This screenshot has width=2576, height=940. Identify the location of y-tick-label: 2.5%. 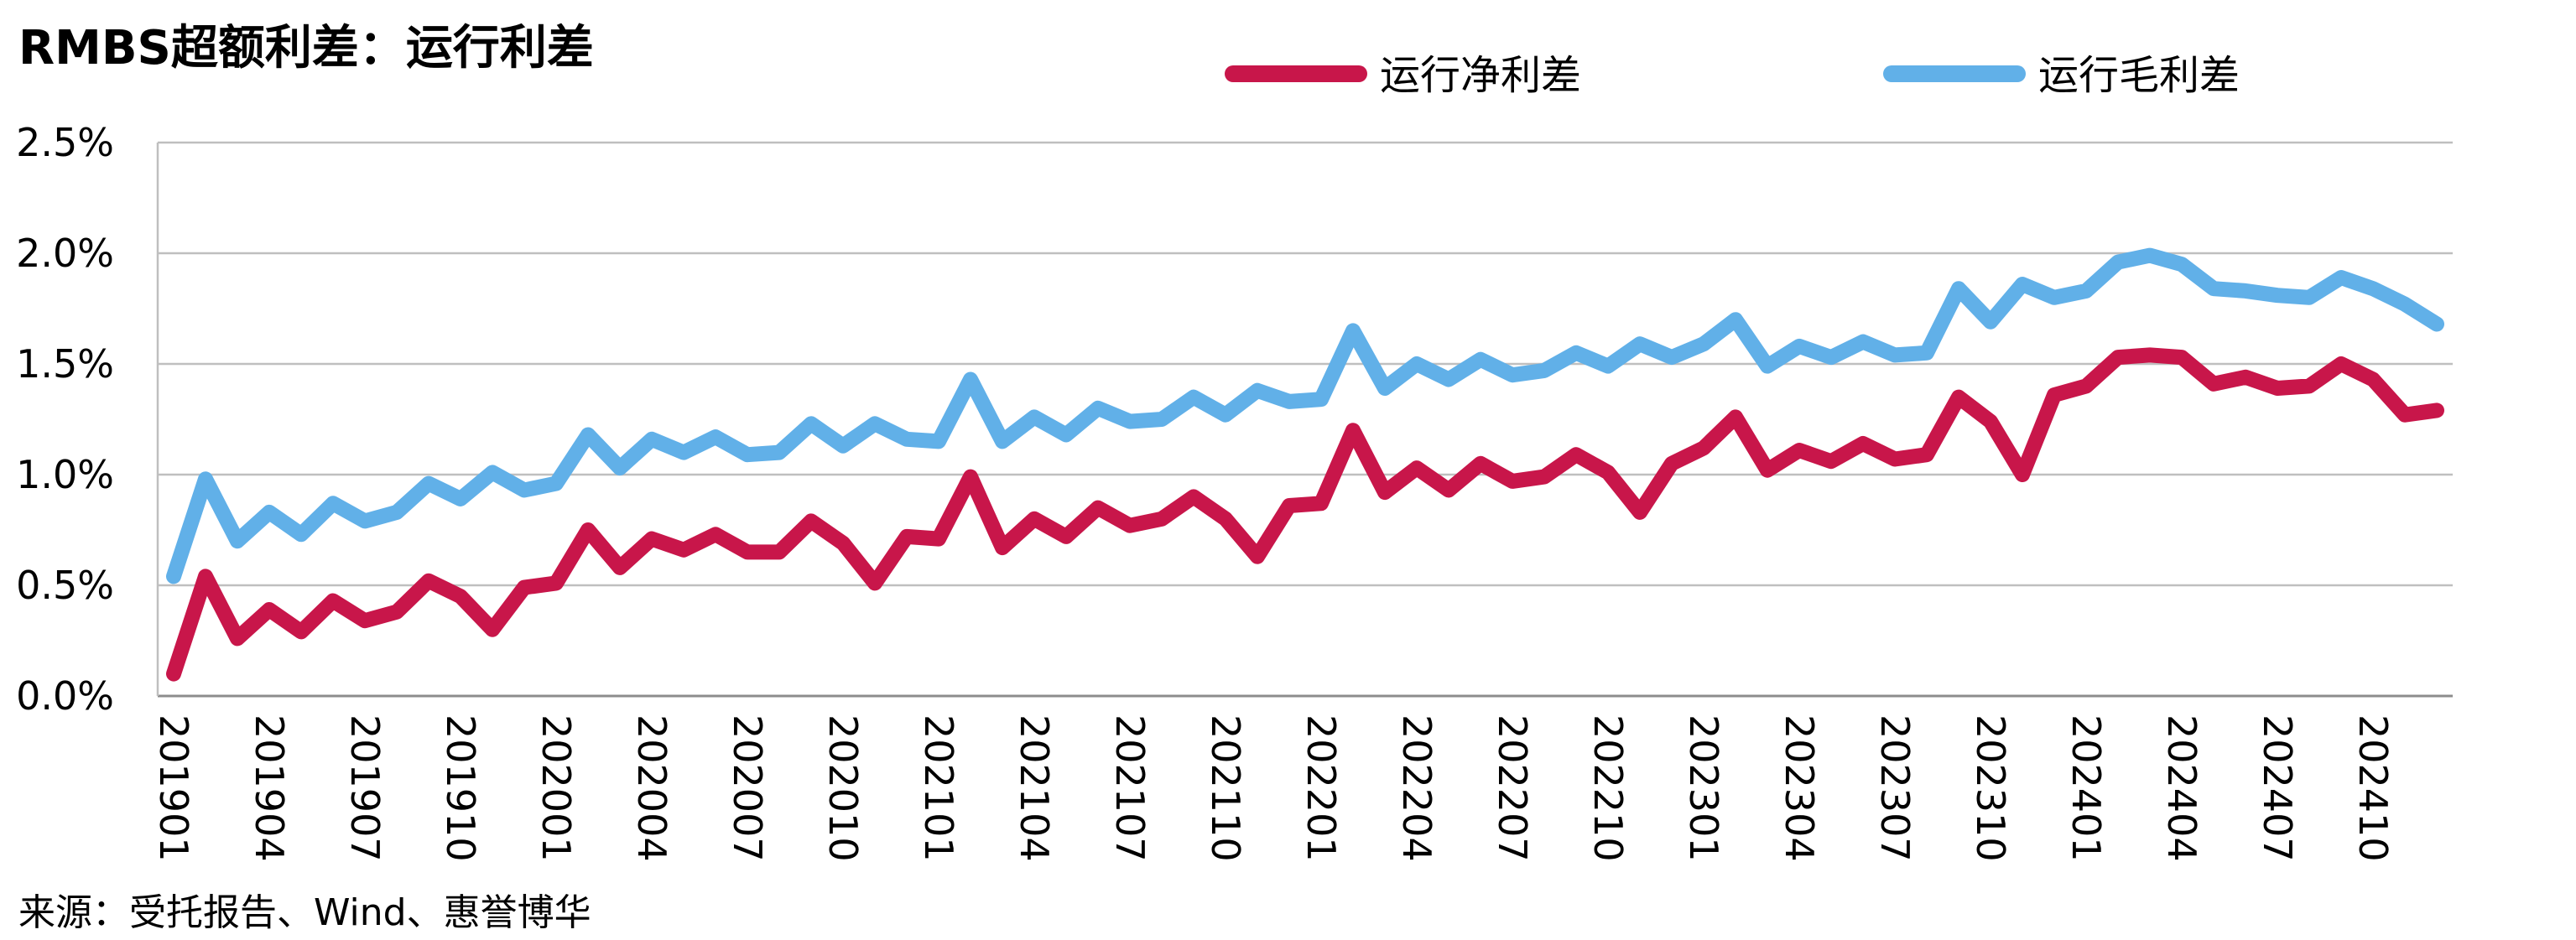
(65, 142).